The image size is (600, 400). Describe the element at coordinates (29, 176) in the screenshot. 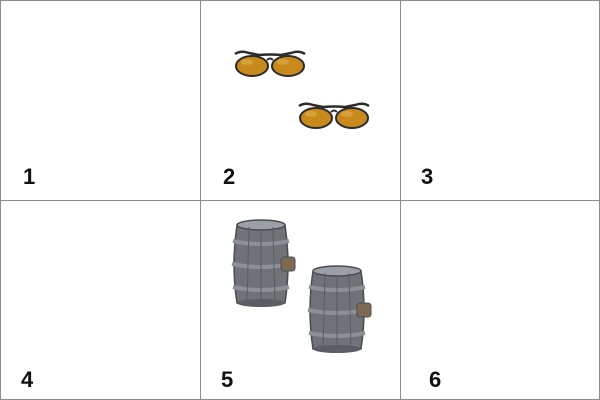

I see `cell-number: 1` at that location.